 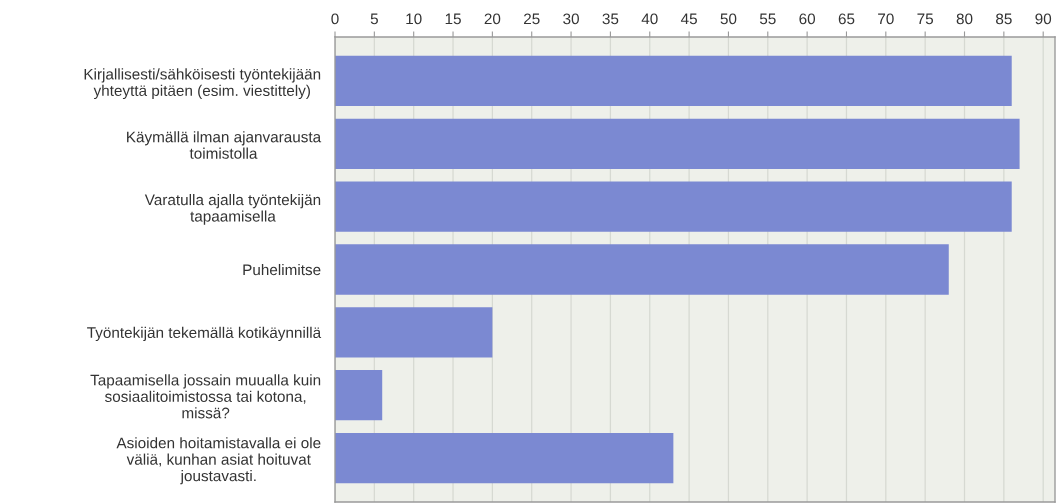 What do you see at coordinates (886, 19) in the screenshot?
I see `x-tick-label: 70` at bounding box center [886, 19].